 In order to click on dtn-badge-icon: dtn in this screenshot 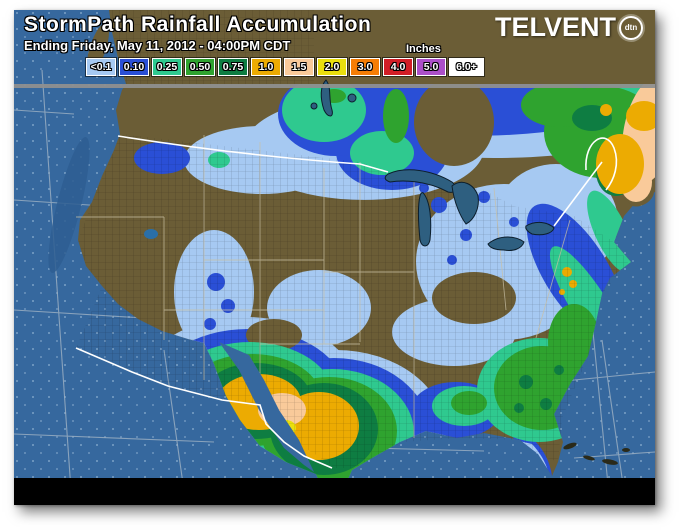, I will do `click(631, 27)`.